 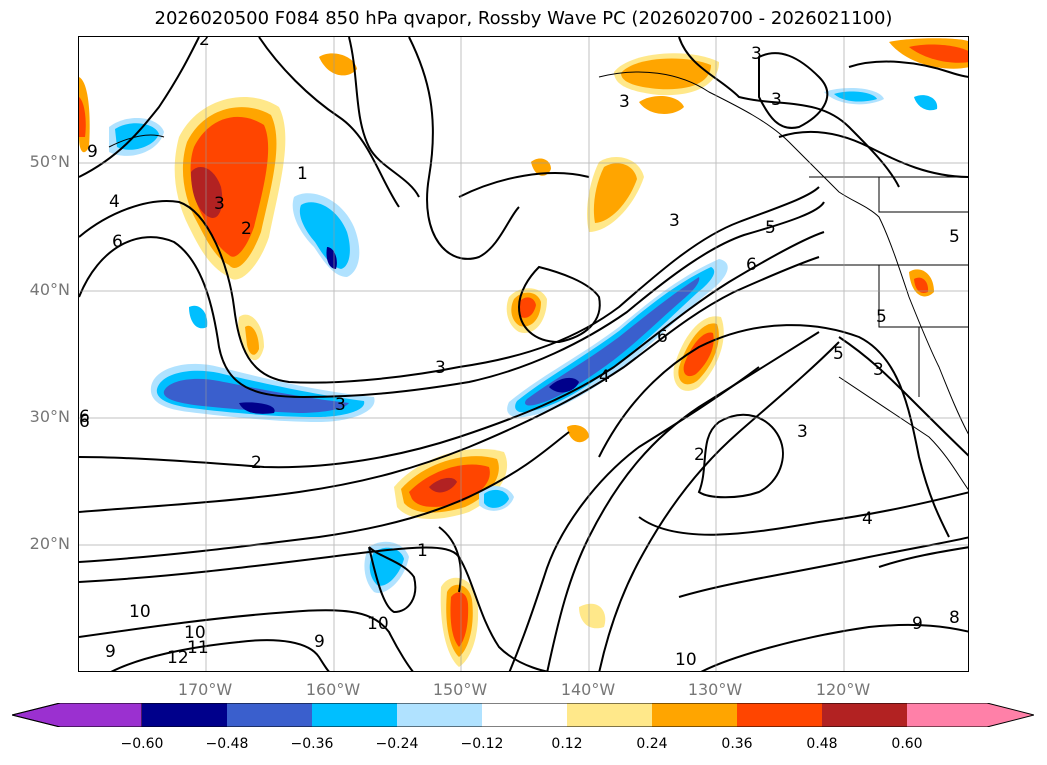 What do you see at coordinates (312, 744) in the screenshot?
I see `colorbar-tick: −0.36` at bounding box center [312, 744].